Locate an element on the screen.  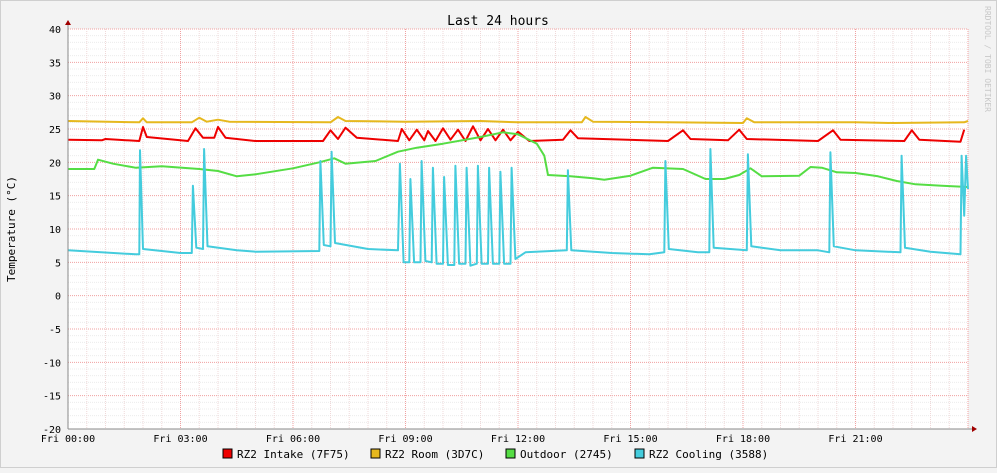
x-tick-label: Fri 03:00 is located at coordinates (180, 439).